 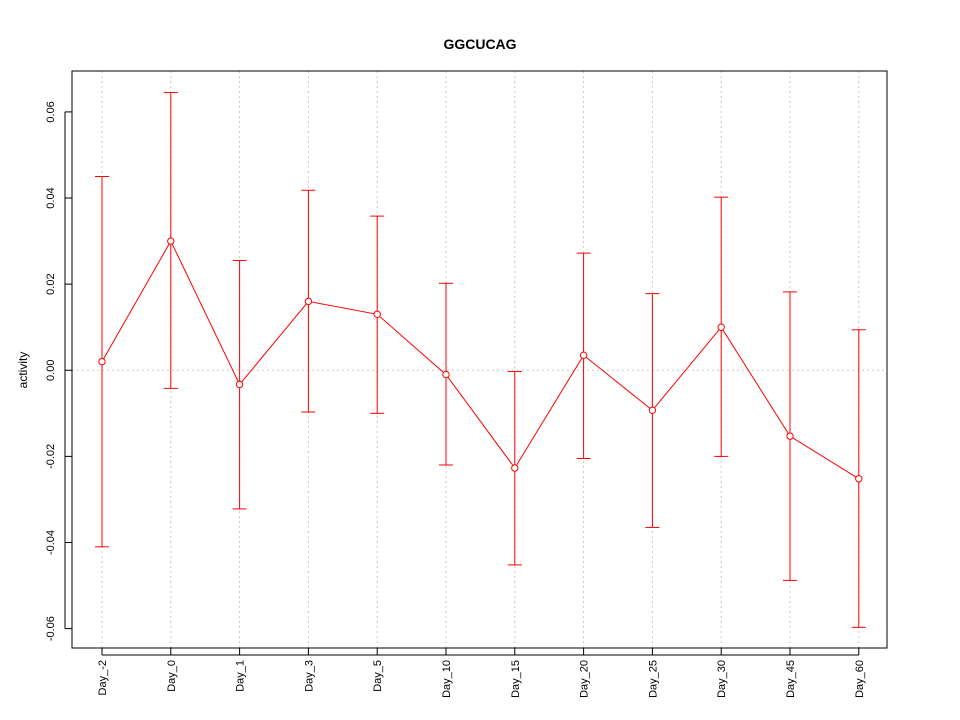 What do you see at coordinates (309, 676) in the screenshot?
I see `x-tick-label: Day_3` at bounding box center [309, 676].